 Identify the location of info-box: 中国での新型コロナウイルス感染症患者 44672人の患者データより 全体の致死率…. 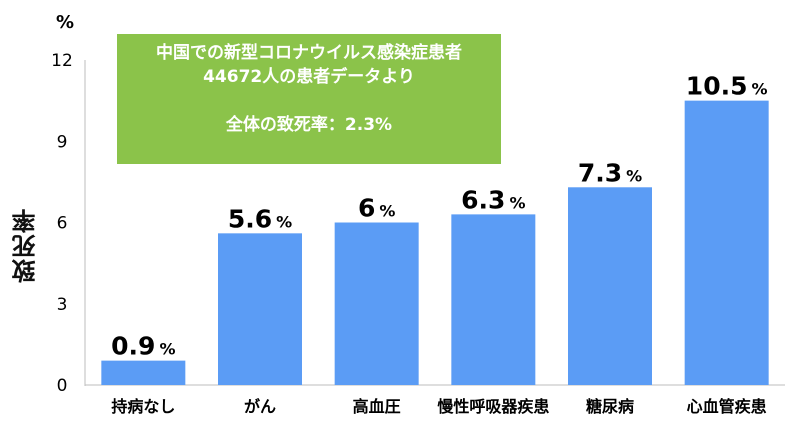
(309, 99).